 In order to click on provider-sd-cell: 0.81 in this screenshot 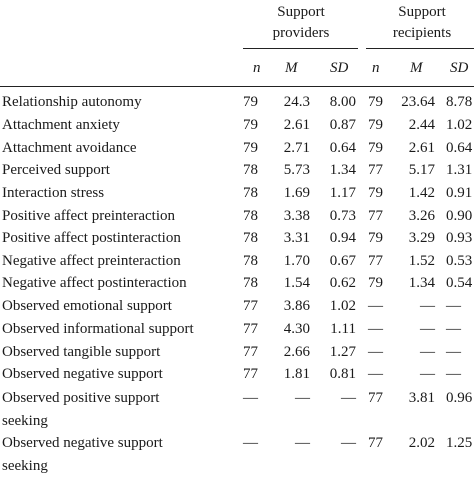, I will do `click(342, 374)`.